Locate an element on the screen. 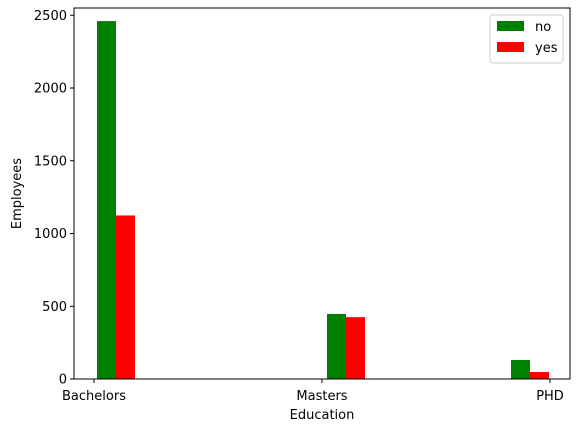 The height and width of the screenshot is (436, 580). legend-label-no: no is located at coordinates (543, 27).